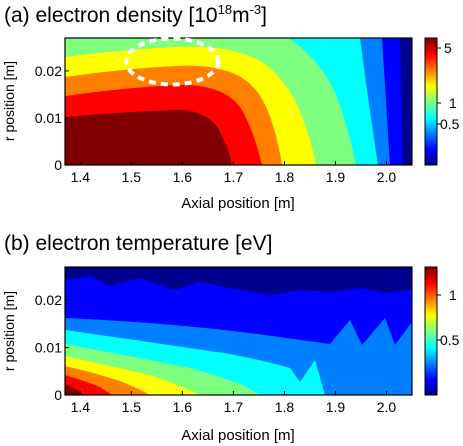  What do you see at coordinates (81, 407) in the screenshot?
I see `panel-b-xtick-label: 1.4` at bounding box center [81, 407].